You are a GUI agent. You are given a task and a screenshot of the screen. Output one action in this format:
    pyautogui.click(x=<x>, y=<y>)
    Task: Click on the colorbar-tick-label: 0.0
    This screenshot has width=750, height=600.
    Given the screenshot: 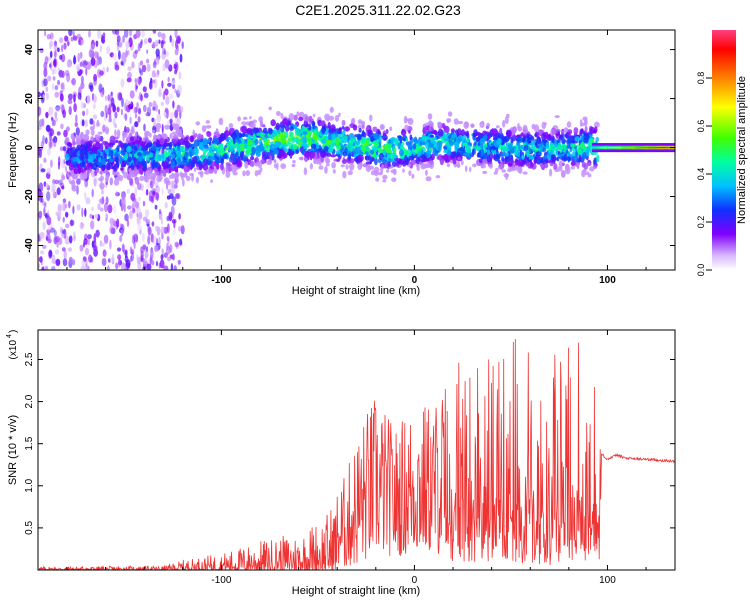 What is the action you would take?
    pyautogui.click(x=701, y=270)
    